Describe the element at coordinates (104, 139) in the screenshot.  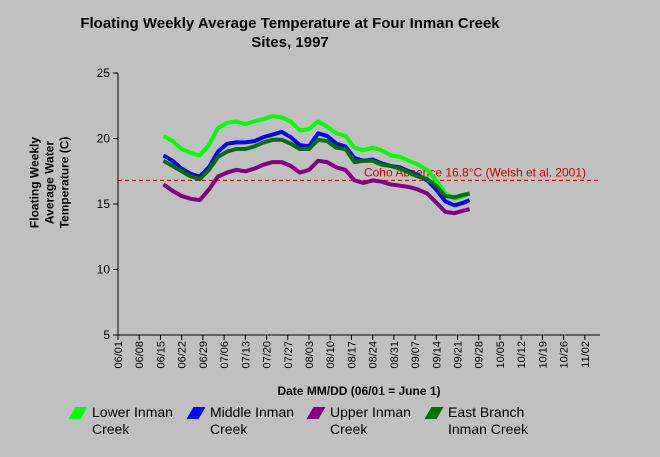
I see `y-tick-label: 20` at that location.